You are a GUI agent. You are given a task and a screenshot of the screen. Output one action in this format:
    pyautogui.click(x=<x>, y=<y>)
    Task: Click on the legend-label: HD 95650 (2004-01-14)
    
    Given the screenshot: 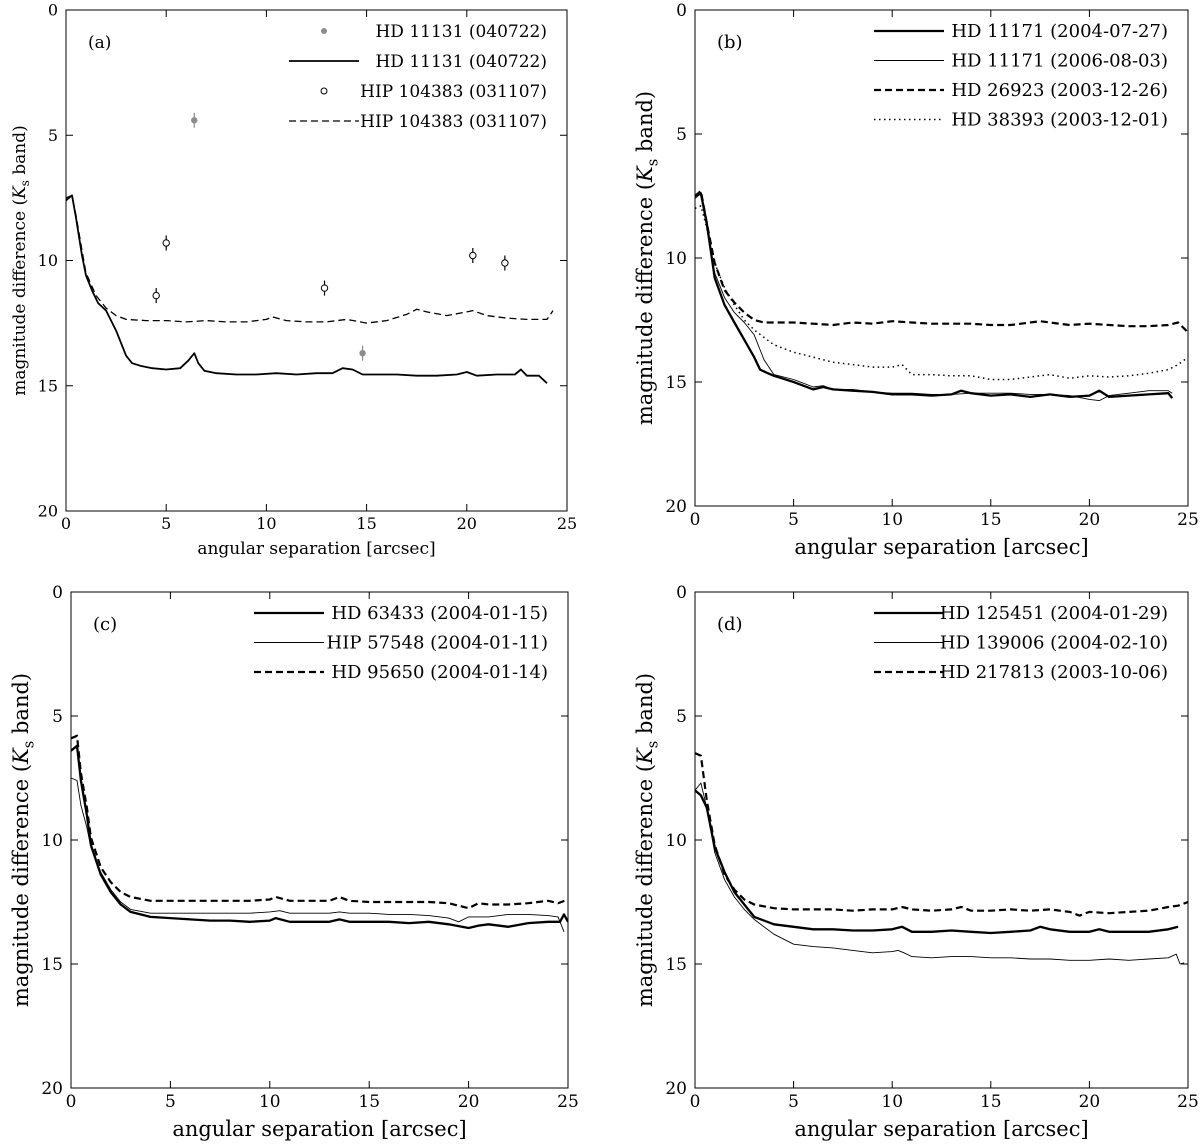 What is the action you would take?
    pyautogui.click(x=439, y=672)
    